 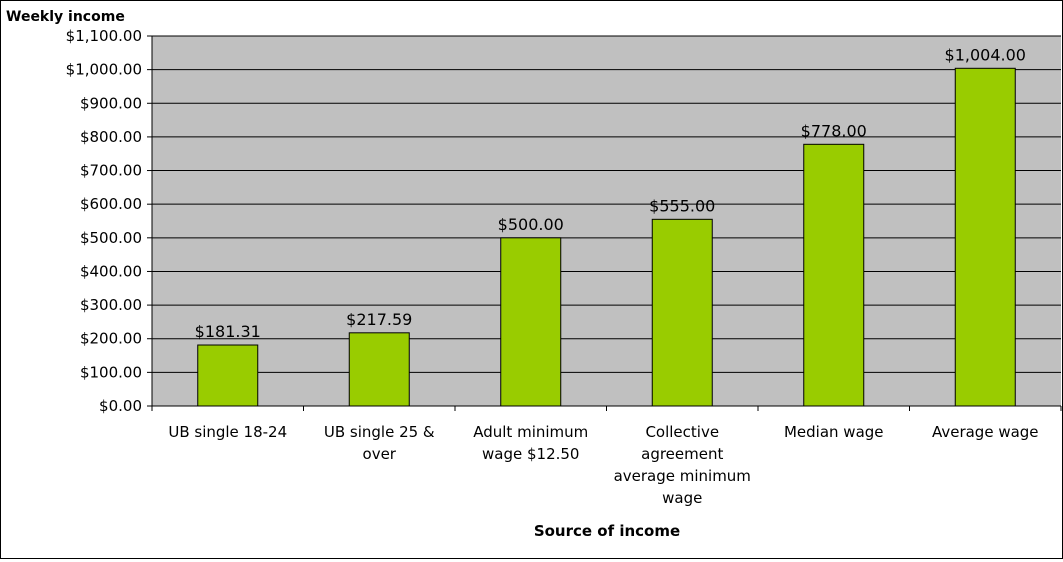 I want to click on y-tick-label: $500.00, so click(x=111, y=238).